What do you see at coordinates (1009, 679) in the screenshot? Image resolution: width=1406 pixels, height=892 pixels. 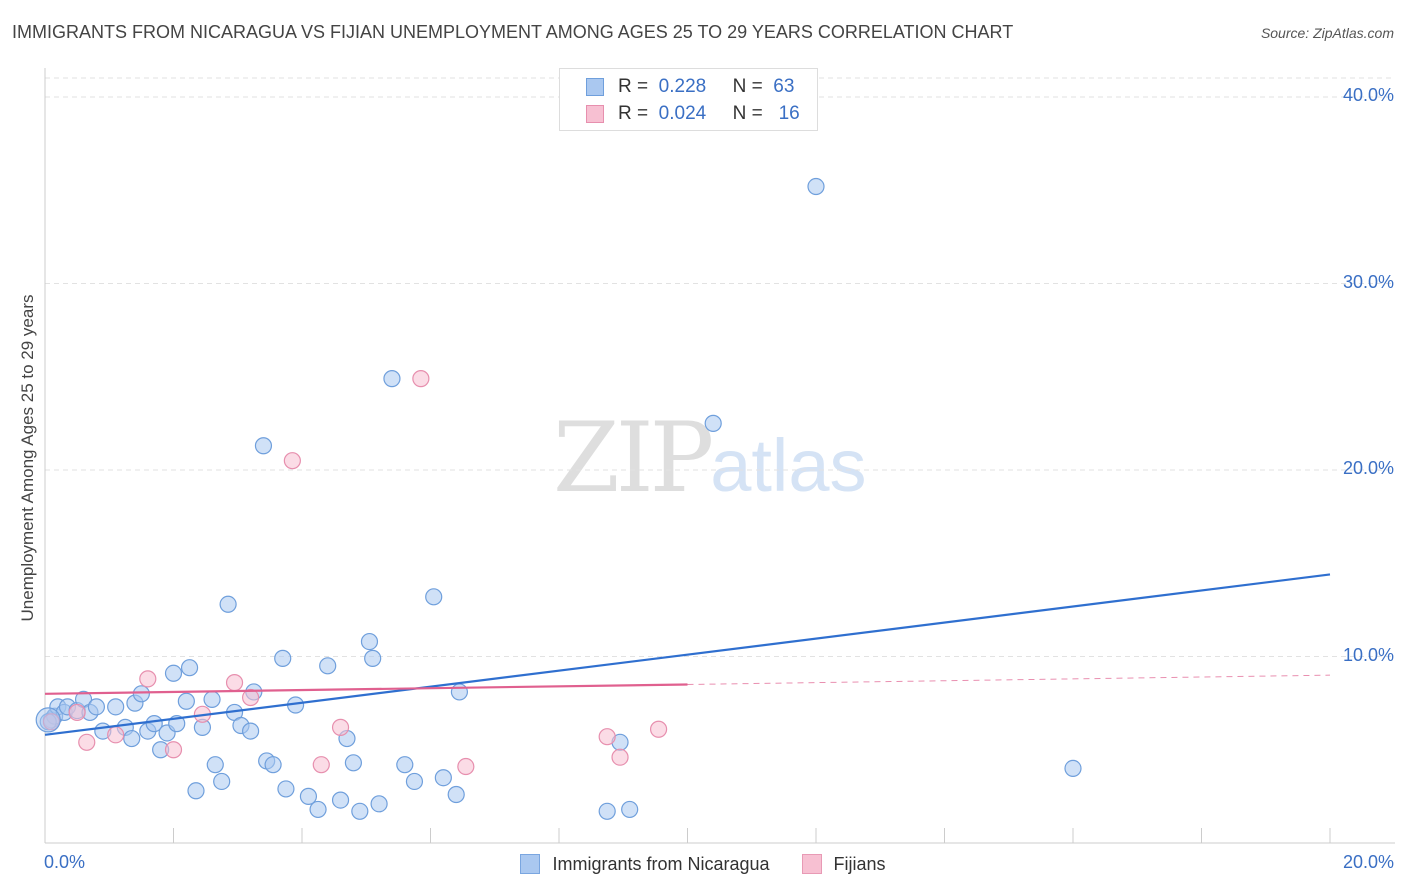 I see `trend-line-fijians-extension` at bounding box center [1009, 679].